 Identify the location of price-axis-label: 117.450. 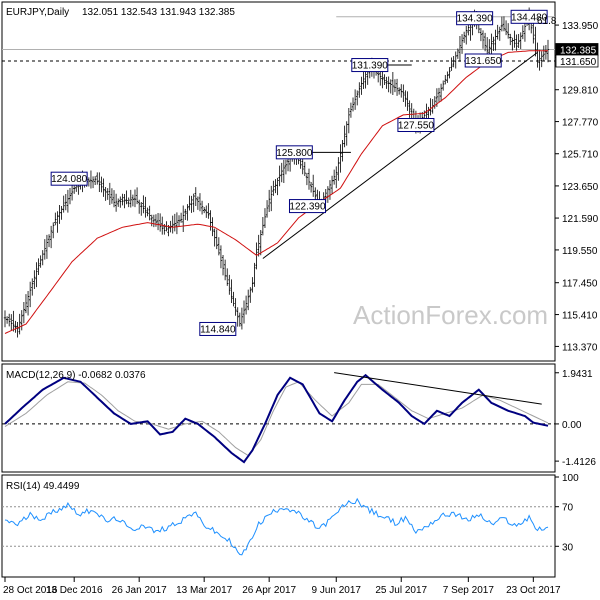
(580, 284).